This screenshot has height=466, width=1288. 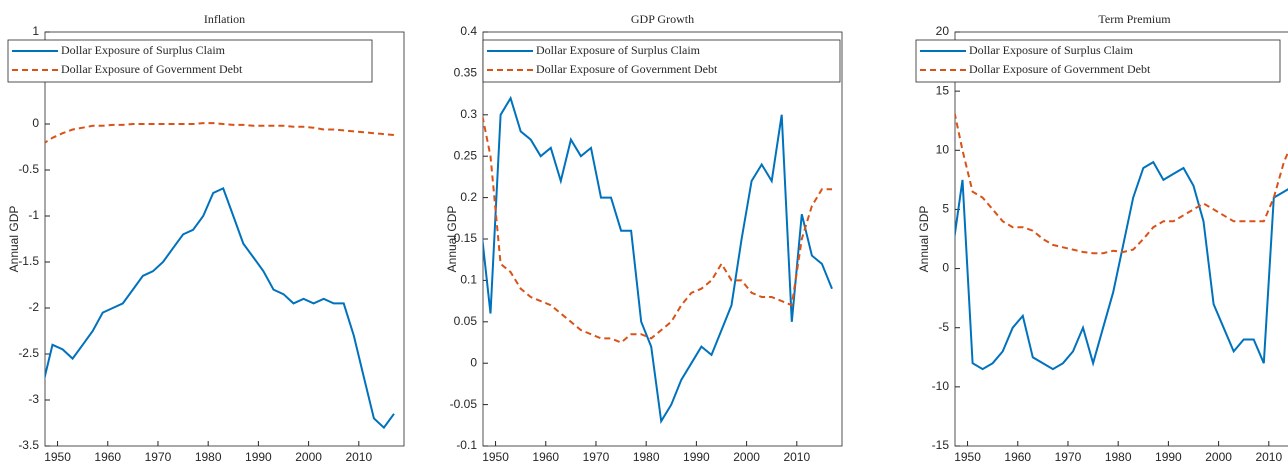 What do you see at coordinates (28, 261) in the screenshot?
I see `y-tick-label: -1.5` at bounding box center [28, 261].